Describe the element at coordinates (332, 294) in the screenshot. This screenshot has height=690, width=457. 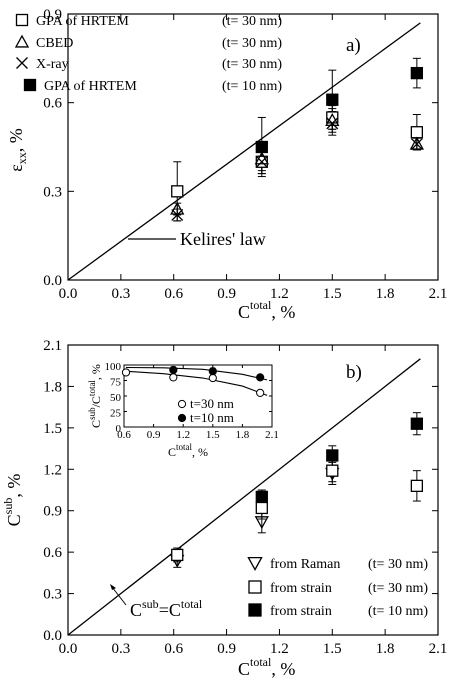
I see `panel-a-xtick-label: 1.5` at that location.